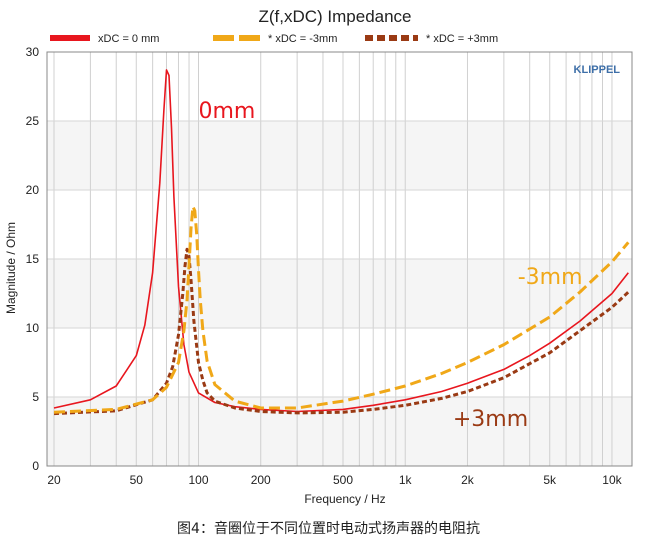  What do you see at coordinates (33, 52) in the screenshot?
I see `y-tick-label: 30` at bounding box center [33, 52].